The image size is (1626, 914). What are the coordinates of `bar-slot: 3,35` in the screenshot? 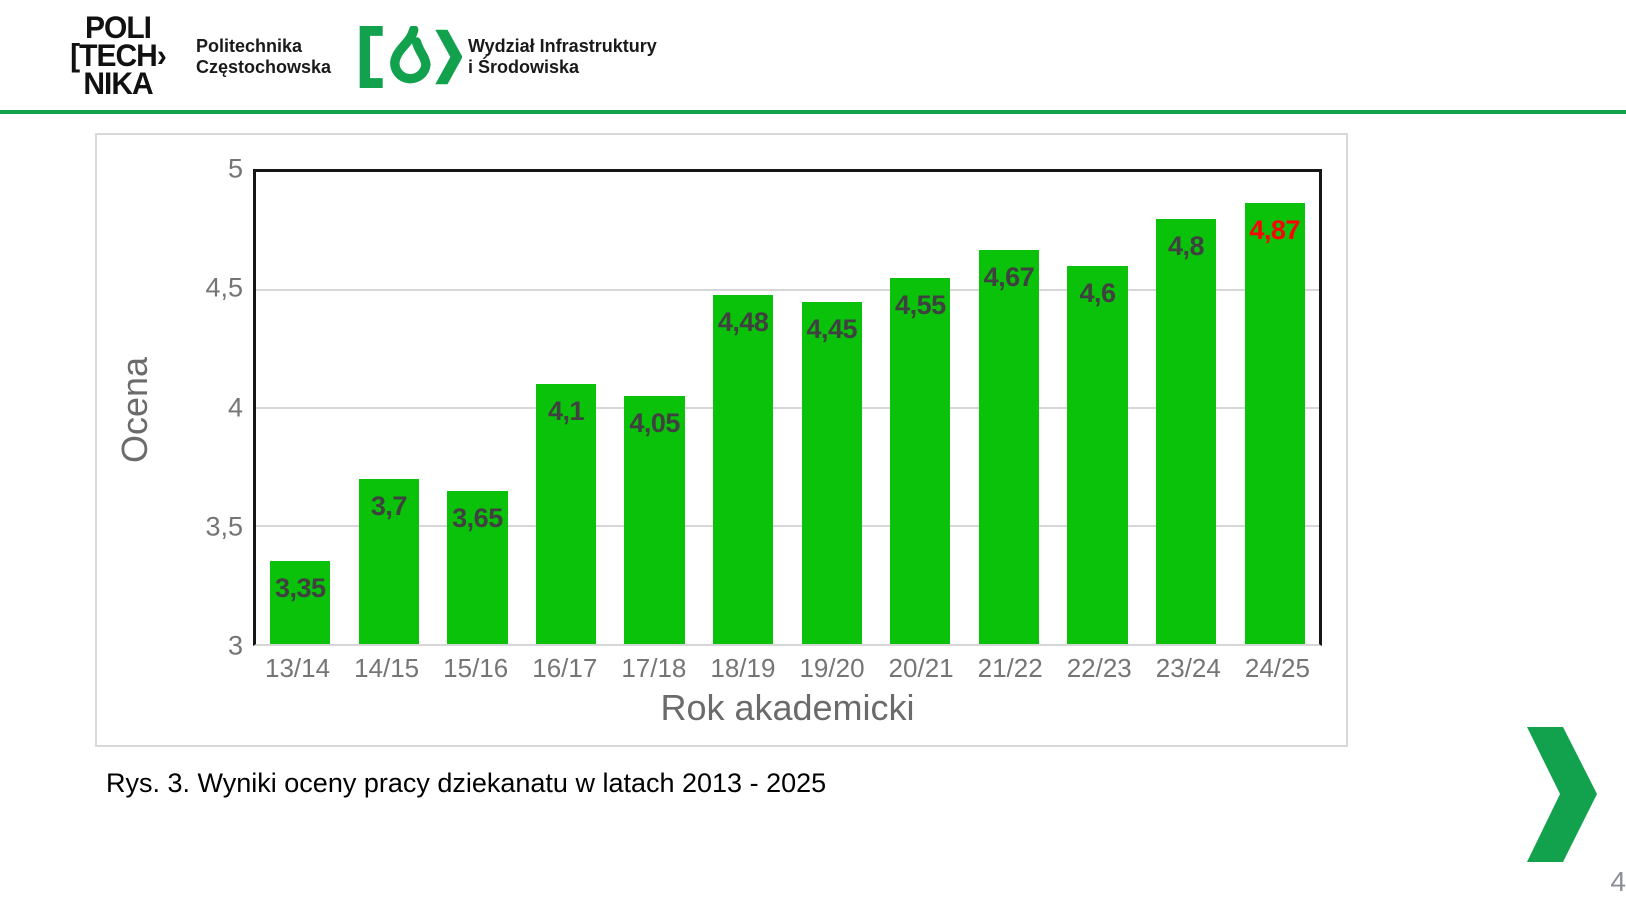 It's located at (300, 408).